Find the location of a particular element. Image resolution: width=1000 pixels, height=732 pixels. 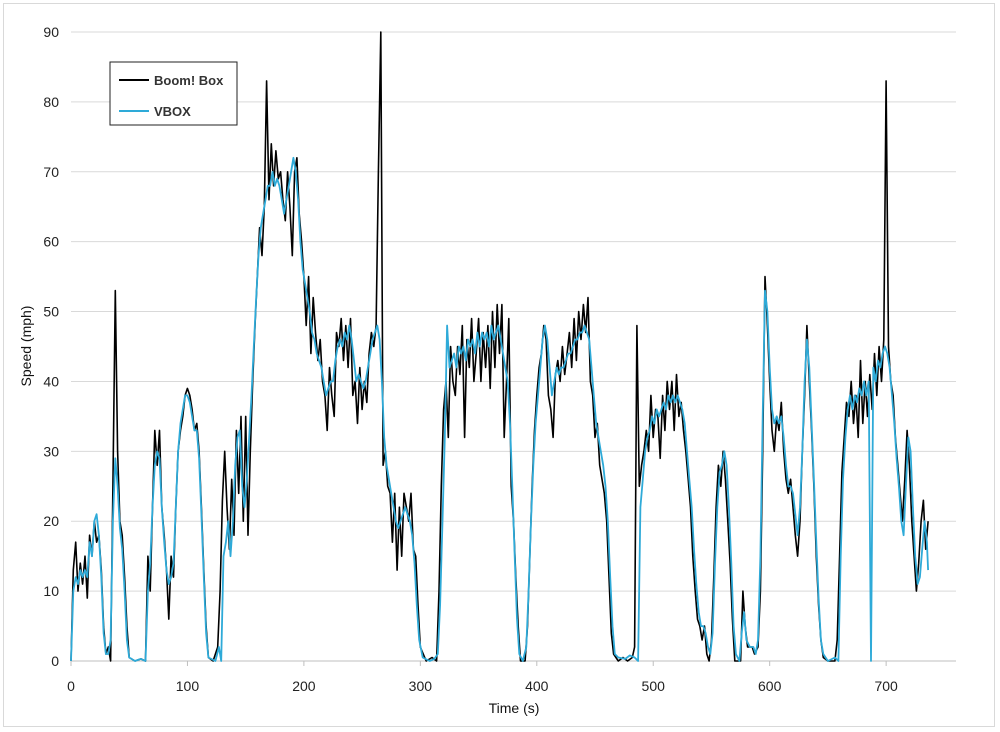

y-tick-label: 20 is located at coordinates (51, 521).